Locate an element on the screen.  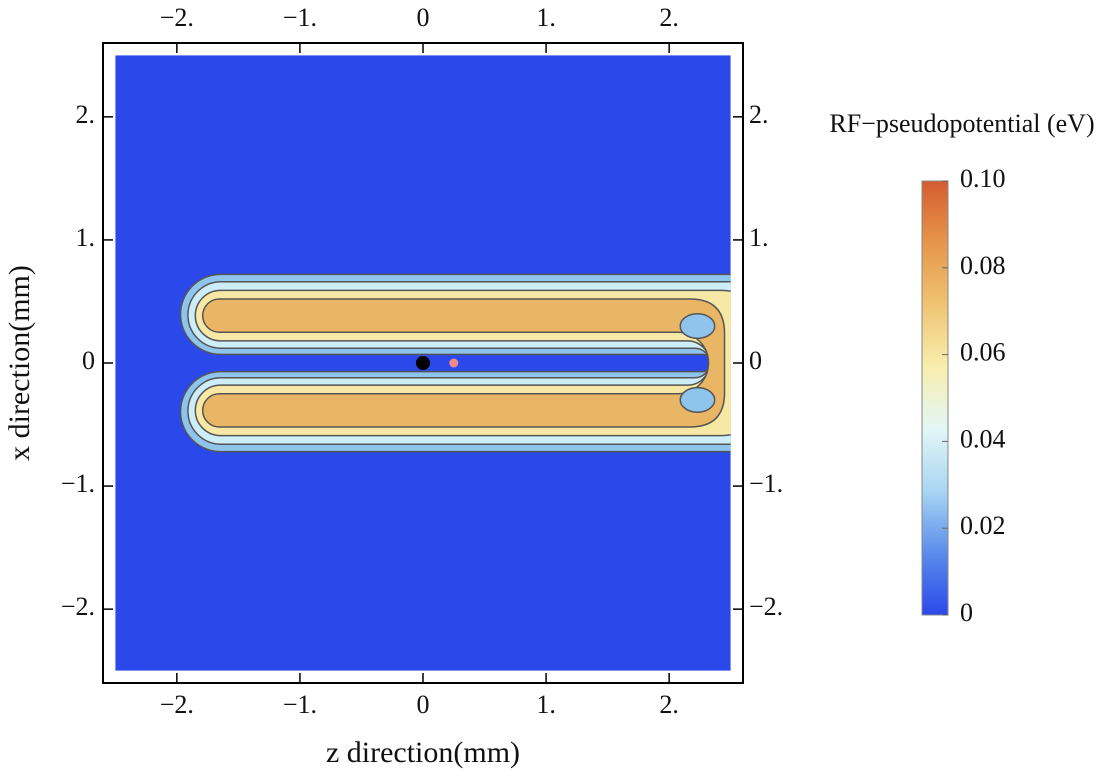
x-tick-label-top: −2. is located at coordinates (177, 17).